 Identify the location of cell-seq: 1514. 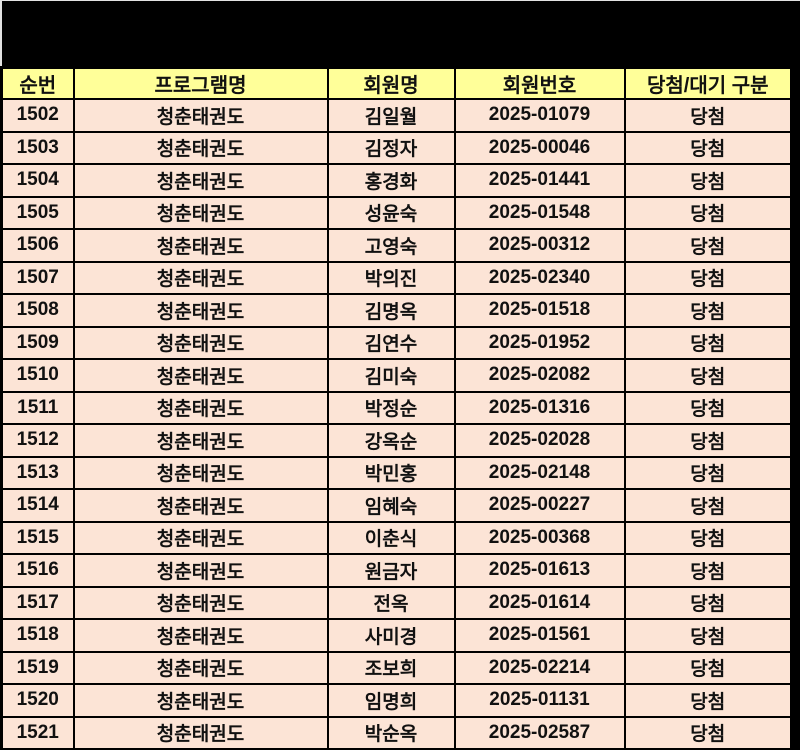
(37, 505).